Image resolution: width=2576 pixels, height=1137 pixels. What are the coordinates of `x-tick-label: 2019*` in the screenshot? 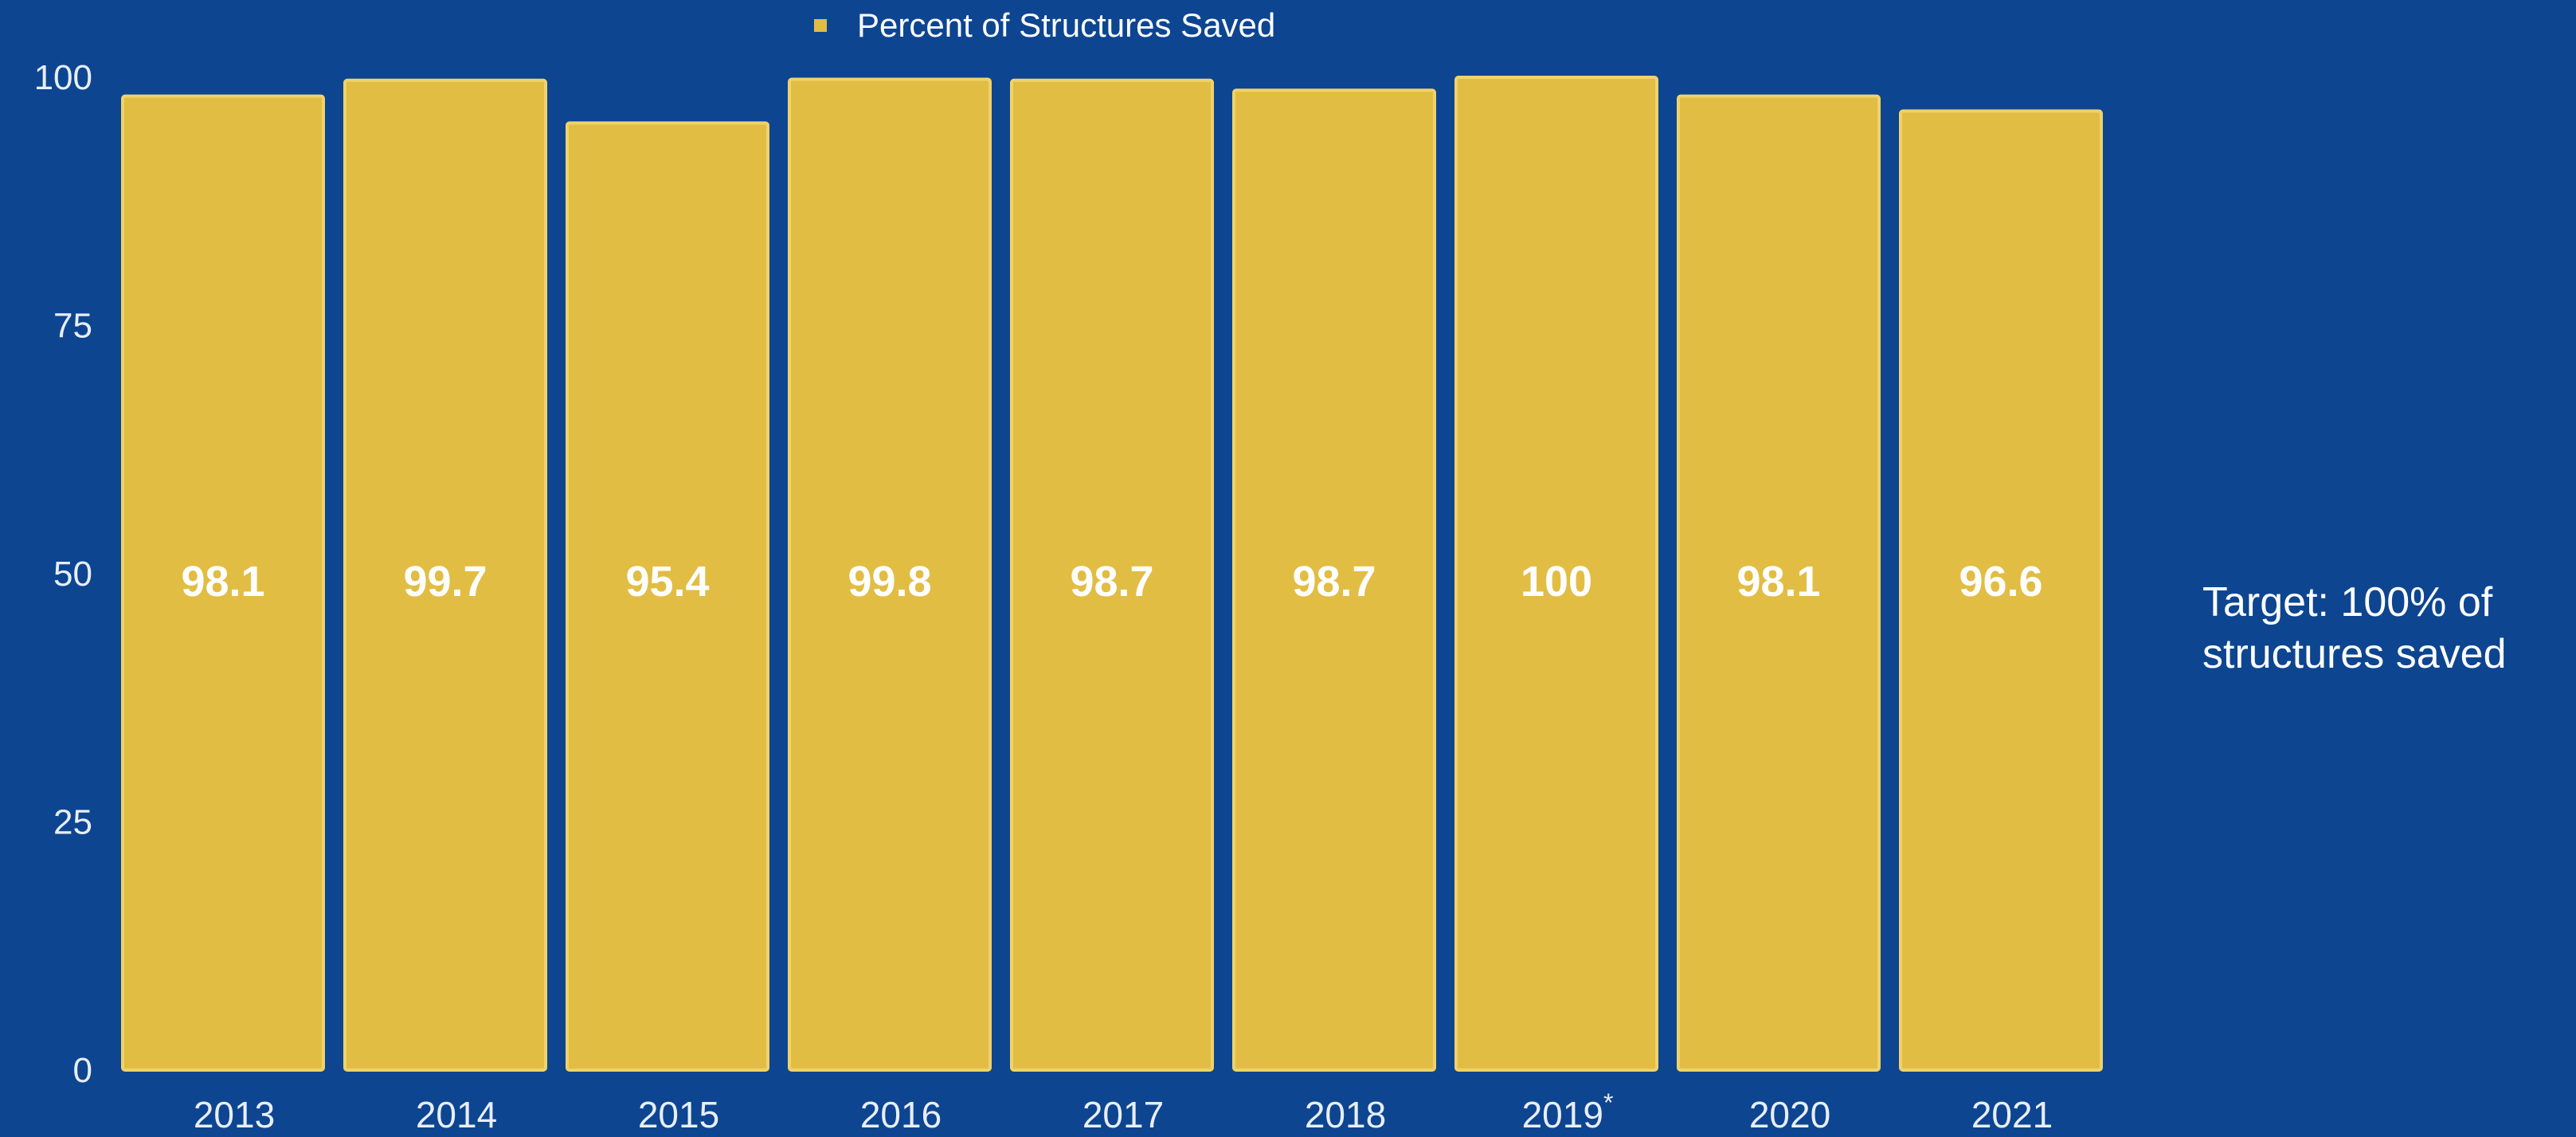 It's located at (1568, 1110).